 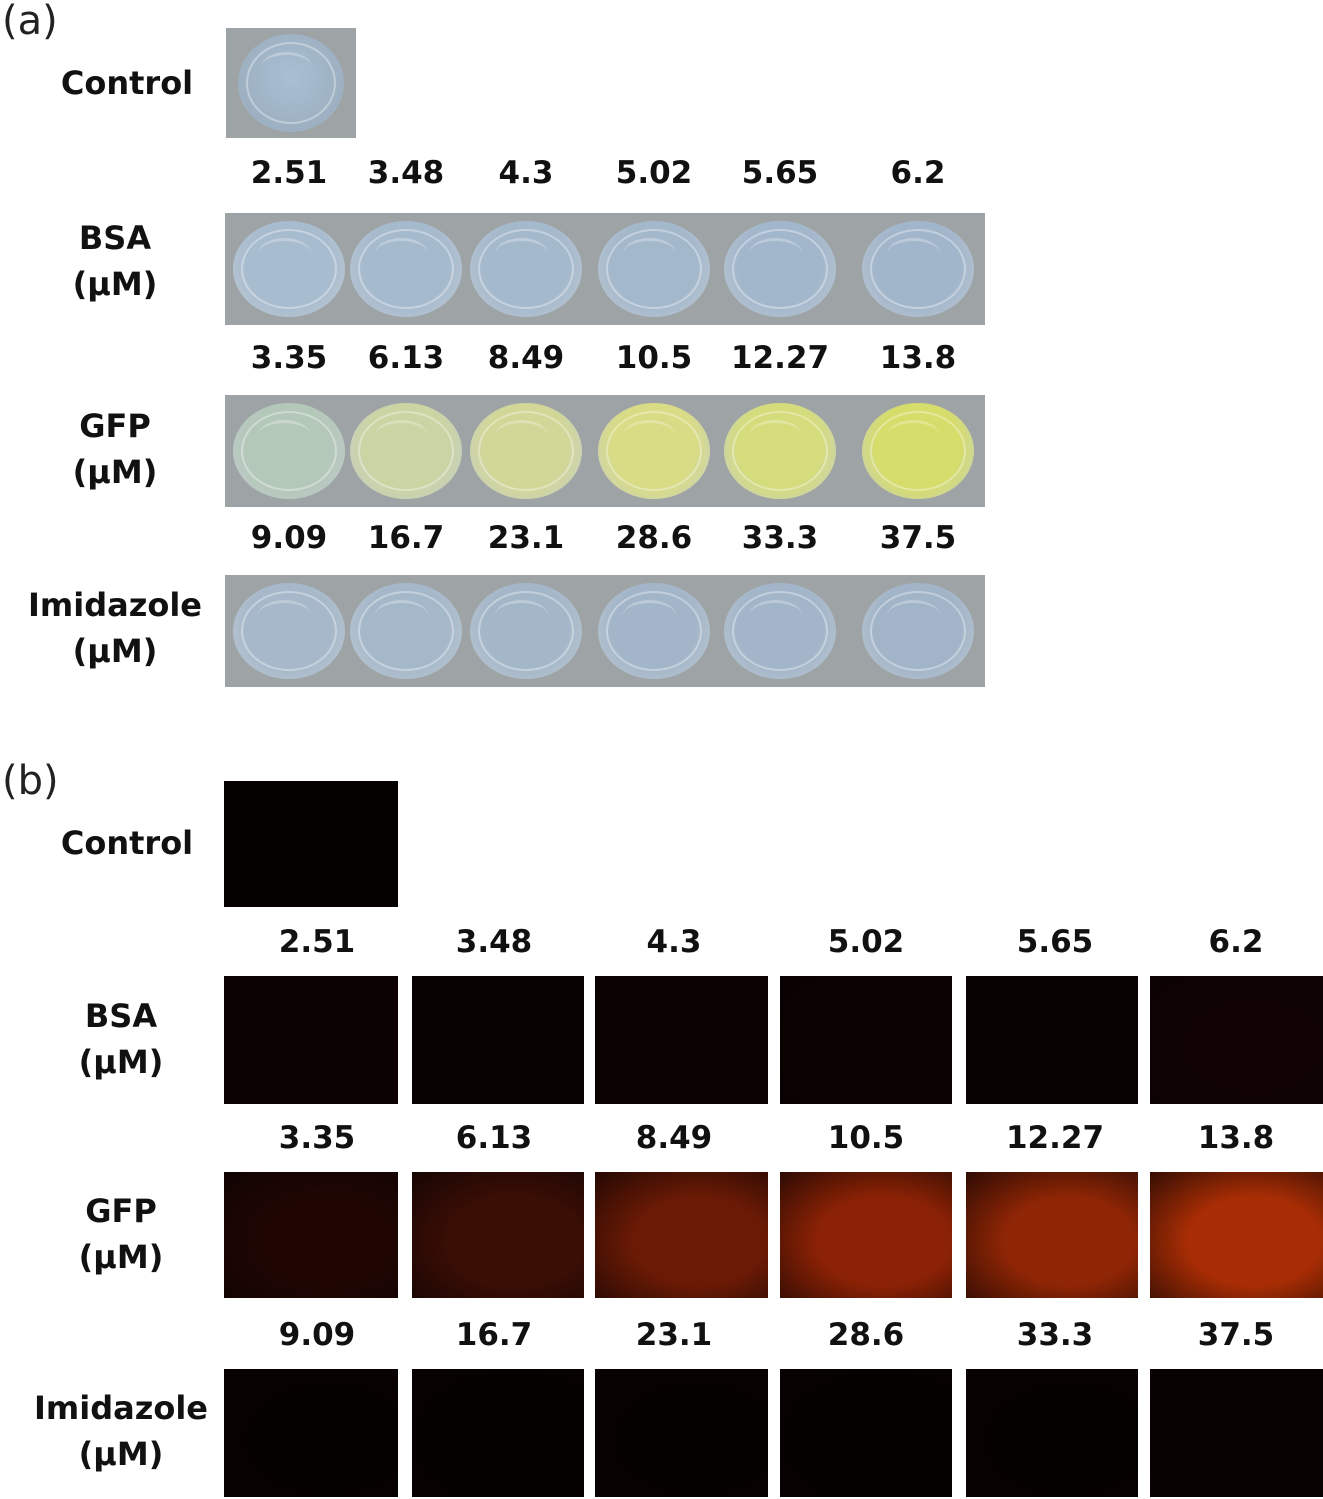 I want to click on panel-a-row-label-gfp: GFP (μM), so click(x=115, y=449).